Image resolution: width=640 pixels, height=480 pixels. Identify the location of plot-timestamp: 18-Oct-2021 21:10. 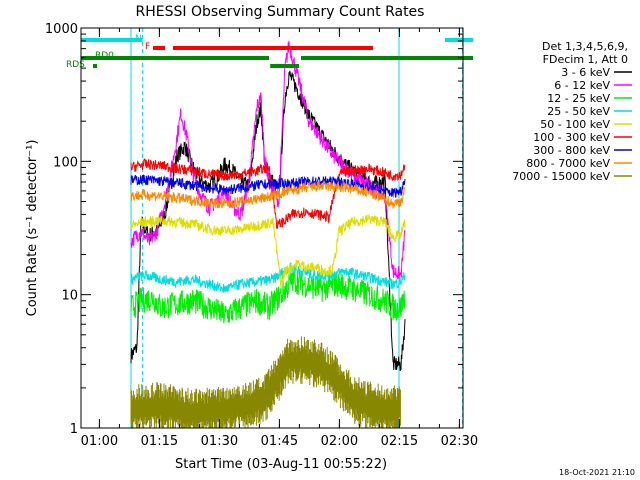
(597, 472).